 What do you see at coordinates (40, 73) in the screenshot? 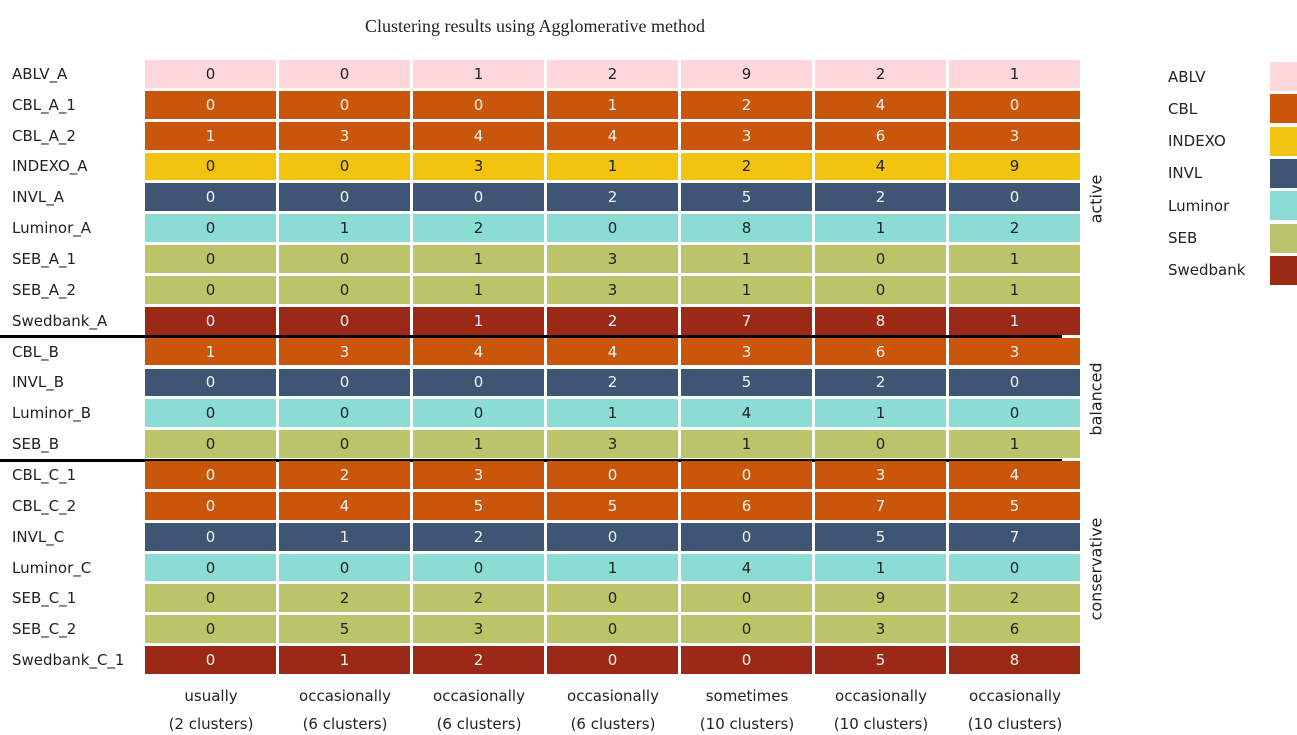
I see `row-label: ABLV_A` at bounding box center [40, 73].